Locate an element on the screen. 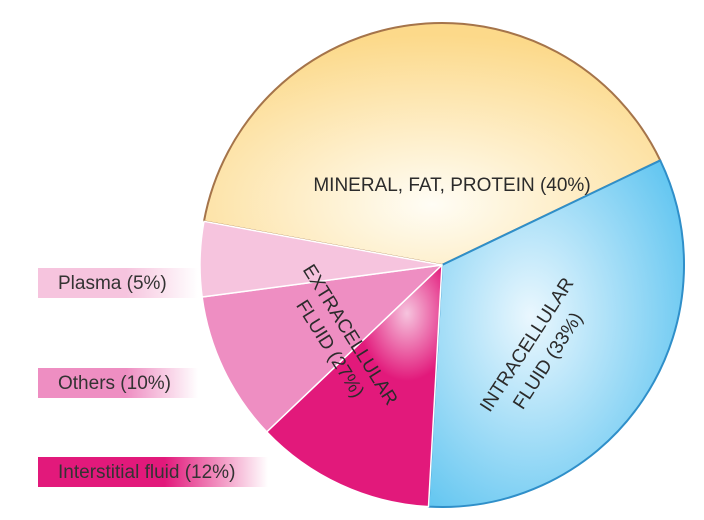  legend-label-plasma: Plasma (5%) is located at coordinates (112, 283).